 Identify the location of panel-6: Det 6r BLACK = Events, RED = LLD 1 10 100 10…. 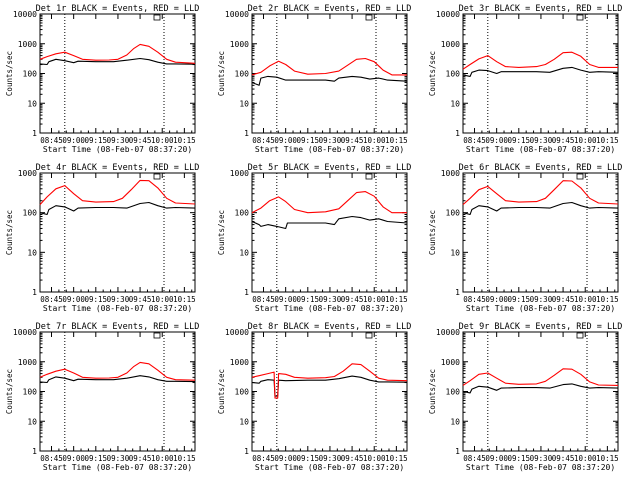
(525, 238).